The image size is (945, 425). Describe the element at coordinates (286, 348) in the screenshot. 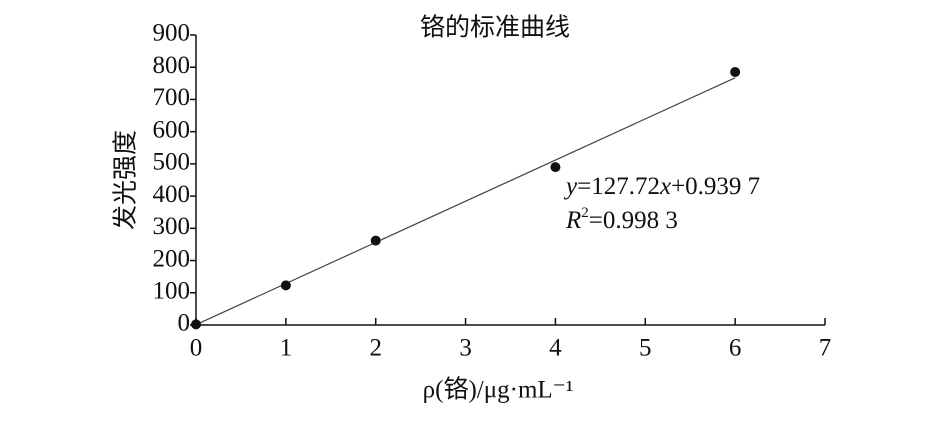

I see `x-tick-label: 1` at that location.